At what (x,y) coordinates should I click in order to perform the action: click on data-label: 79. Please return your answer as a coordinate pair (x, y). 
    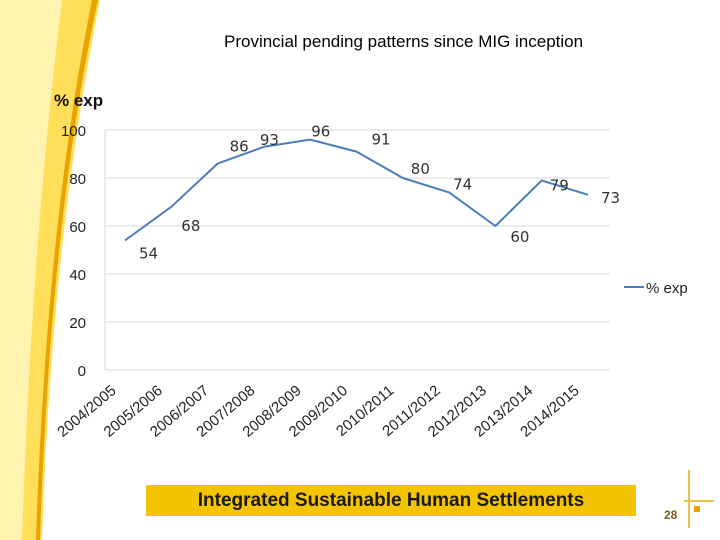
    Looking at the image, I should click on (559, 185).